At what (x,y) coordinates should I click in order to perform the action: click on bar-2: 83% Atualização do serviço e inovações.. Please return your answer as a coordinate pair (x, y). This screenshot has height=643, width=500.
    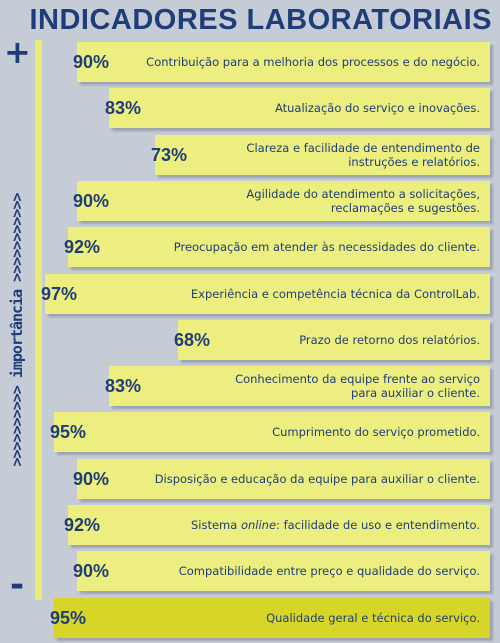
    Looking at the image, I should click on (297, 108).